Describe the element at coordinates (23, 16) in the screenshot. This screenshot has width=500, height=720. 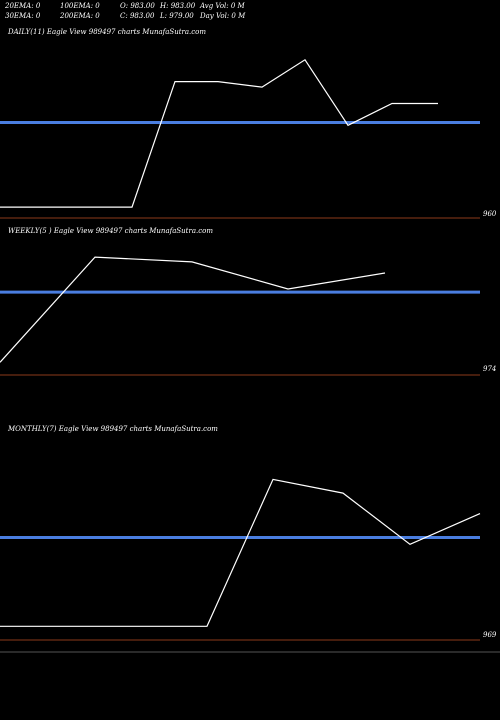
I see `ema30-value: 30EMA: 0` at that location.